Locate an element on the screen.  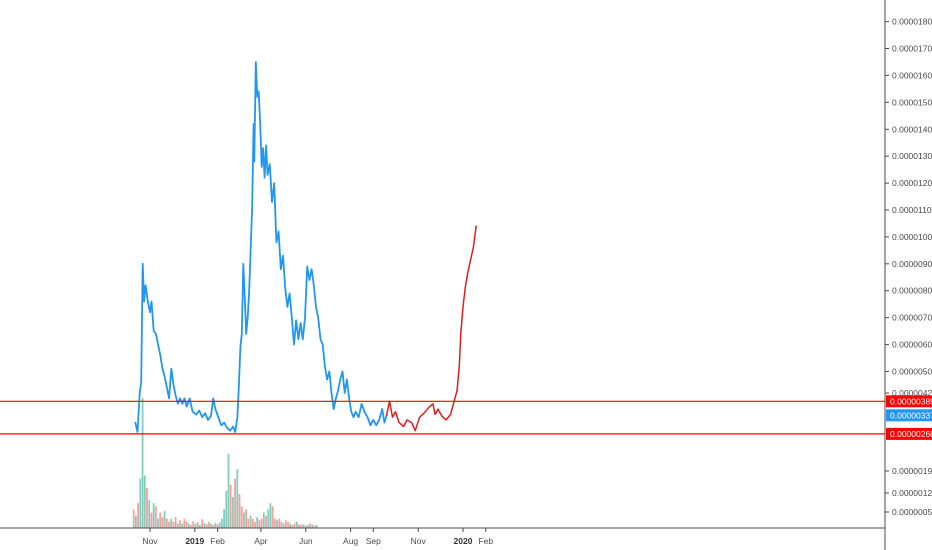
projection-line is located at coordinates (431, 328).